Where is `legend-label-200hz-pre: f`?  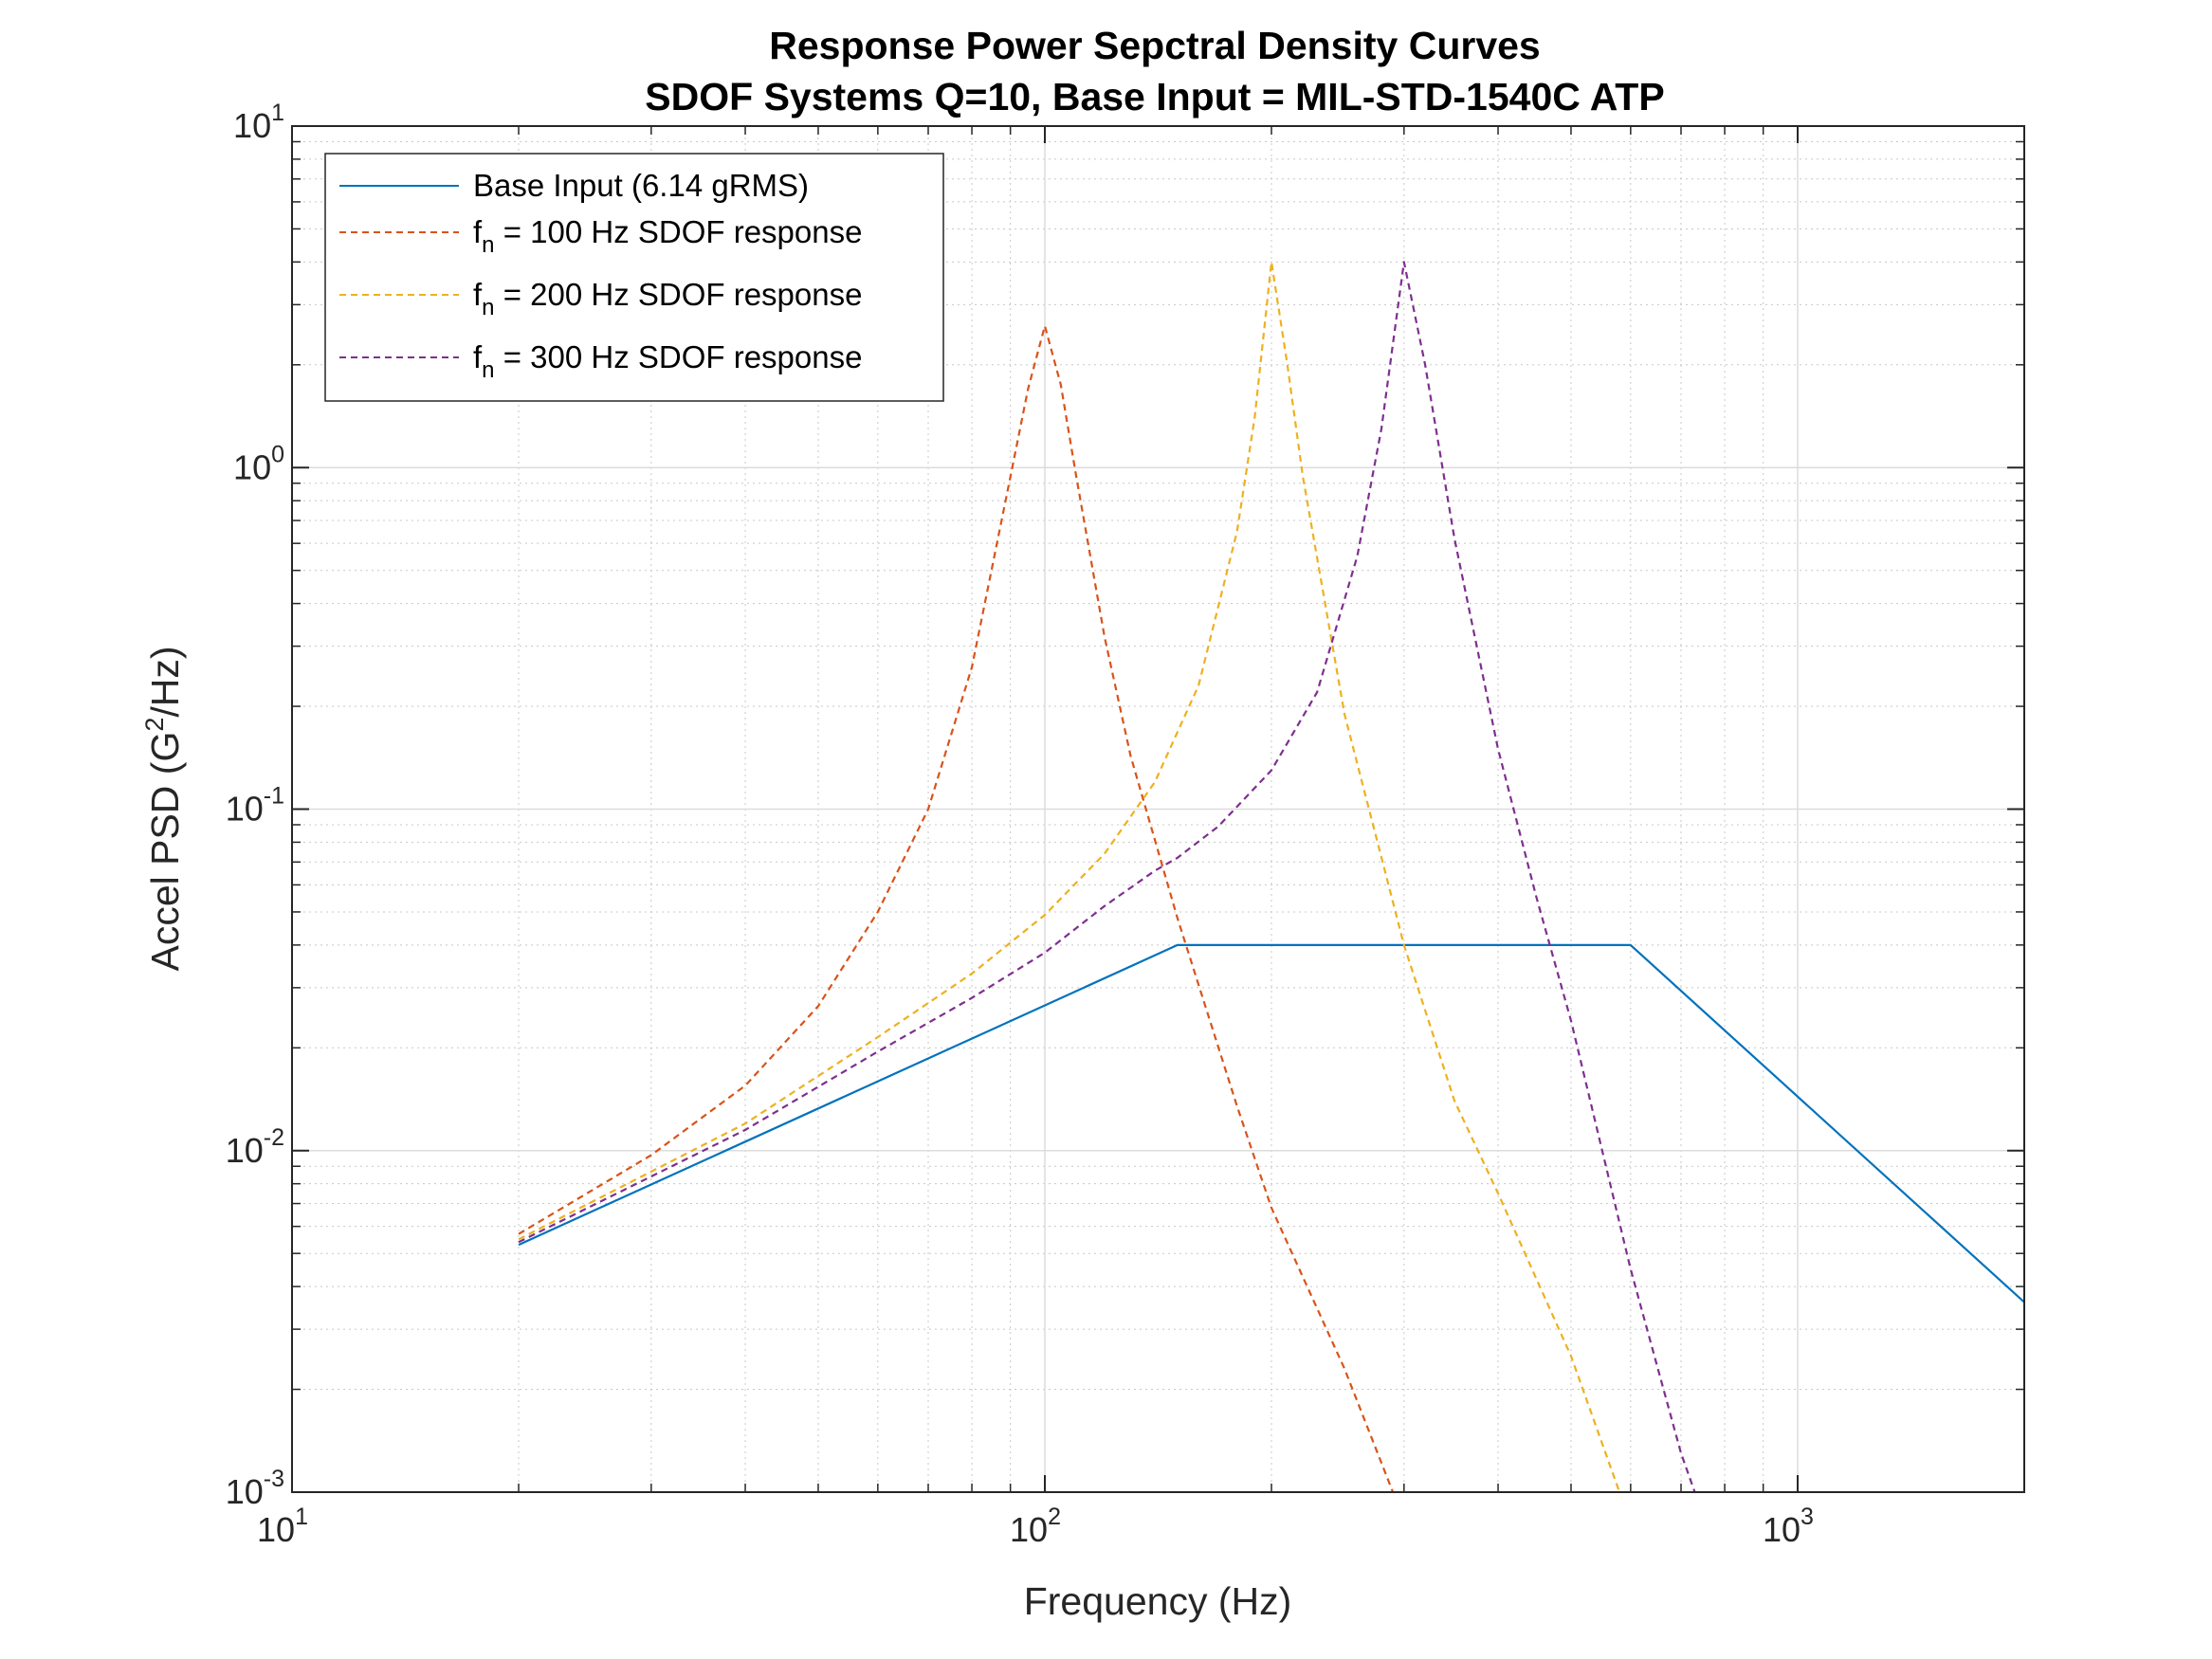 legend-label-200hz-pre: f is located at coordinates (478, 294).